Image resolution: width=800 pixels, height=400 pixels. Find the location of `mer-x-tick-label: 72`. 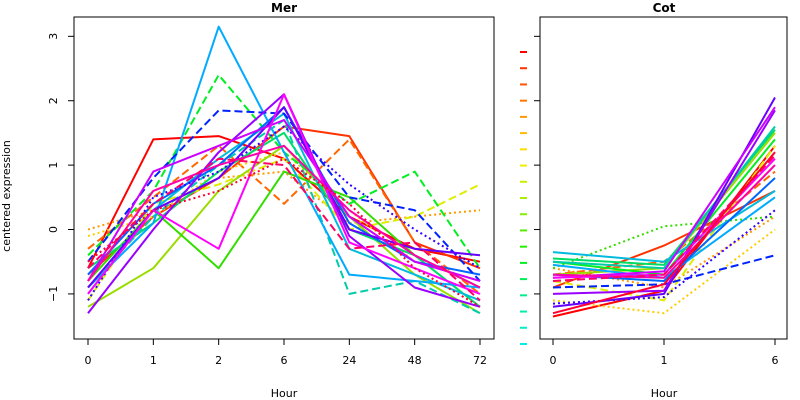

mer-x-tick-label: 72 is located at coordinates (480, 360).